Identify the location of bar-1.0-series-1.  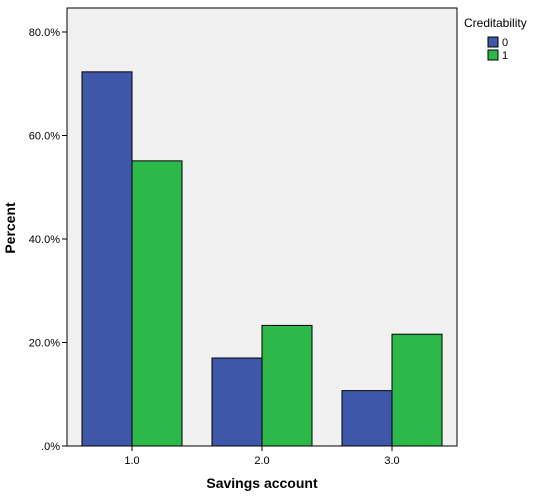
(157, 303).